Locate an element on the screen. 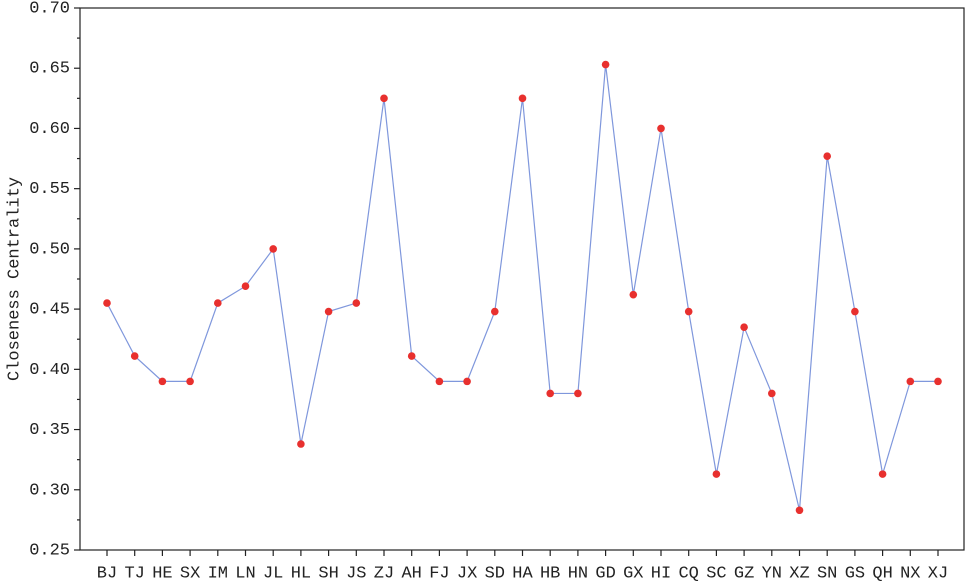 Image resolution: width=969 pixels, height=585 pixels. x-tick-label: NX is located at coordinates (910, 573).